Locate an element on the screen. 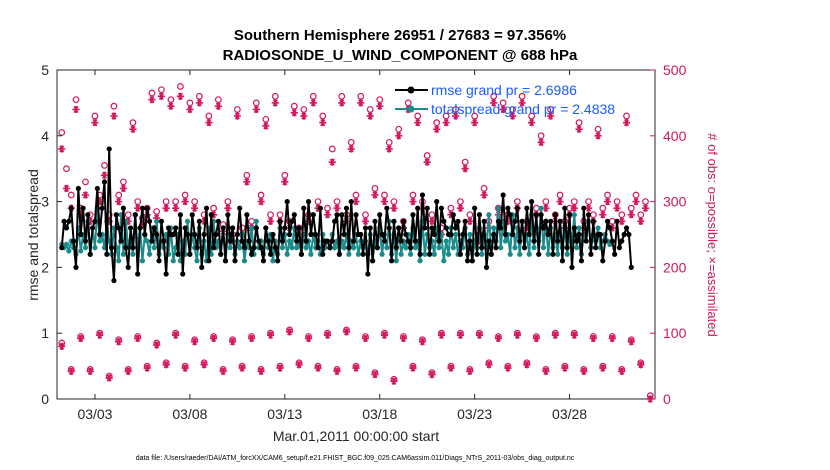 The width and height of the screenshot is (830, 470). x-tick-label: 03/23 is located at coordinates (474, 414).